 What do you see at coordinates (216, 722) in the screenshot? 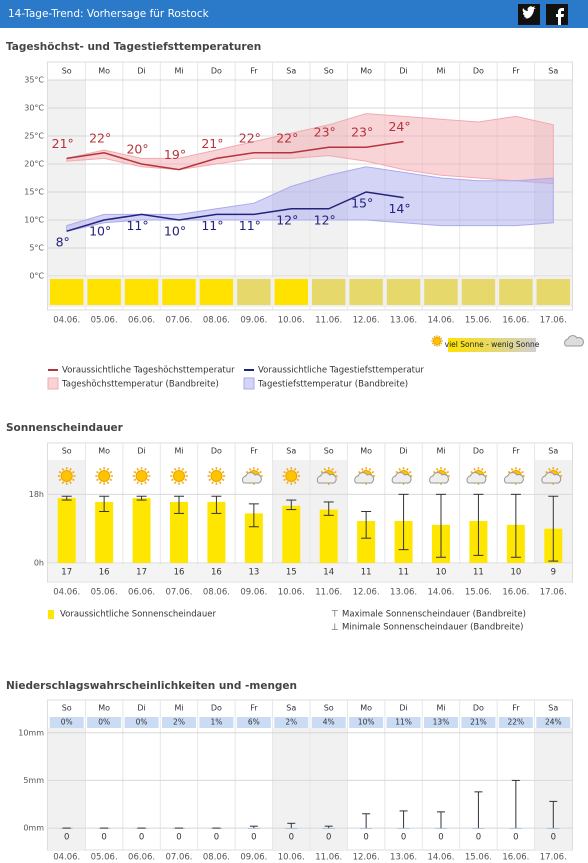
I see `probability-label: 1%` at bounding box center [216, 722].